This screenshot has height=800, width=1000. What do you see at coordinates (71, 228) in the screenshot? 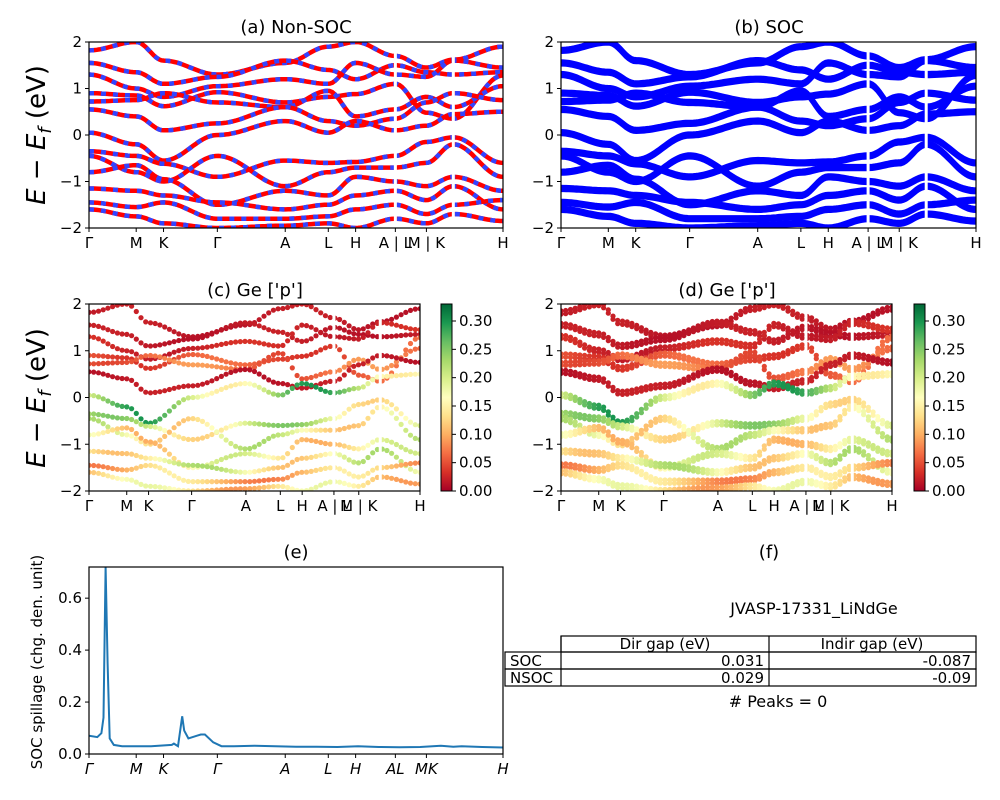
I see `y-tick-label: −2` at bounding box center [71, 228].